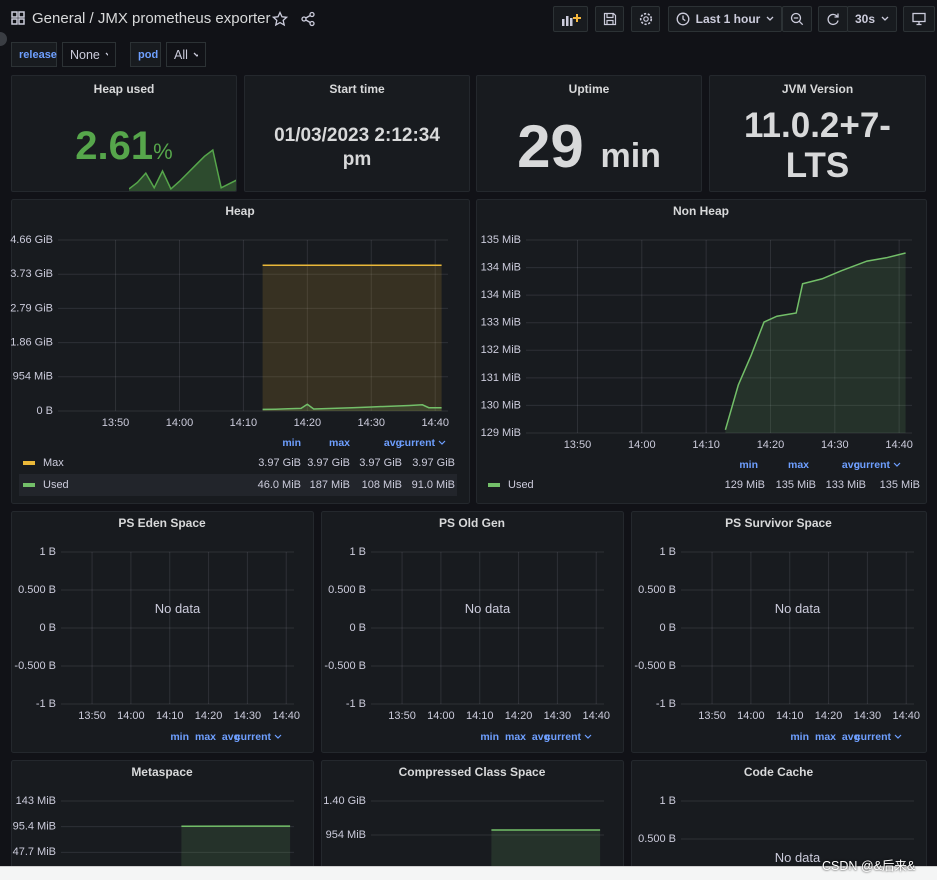 The height and width of the screenshot is (880, 937). What do you see at coordinates (701, 211) in the screenshot?
I see `panel-title: Non Heap` at bounding box center [701, 211].